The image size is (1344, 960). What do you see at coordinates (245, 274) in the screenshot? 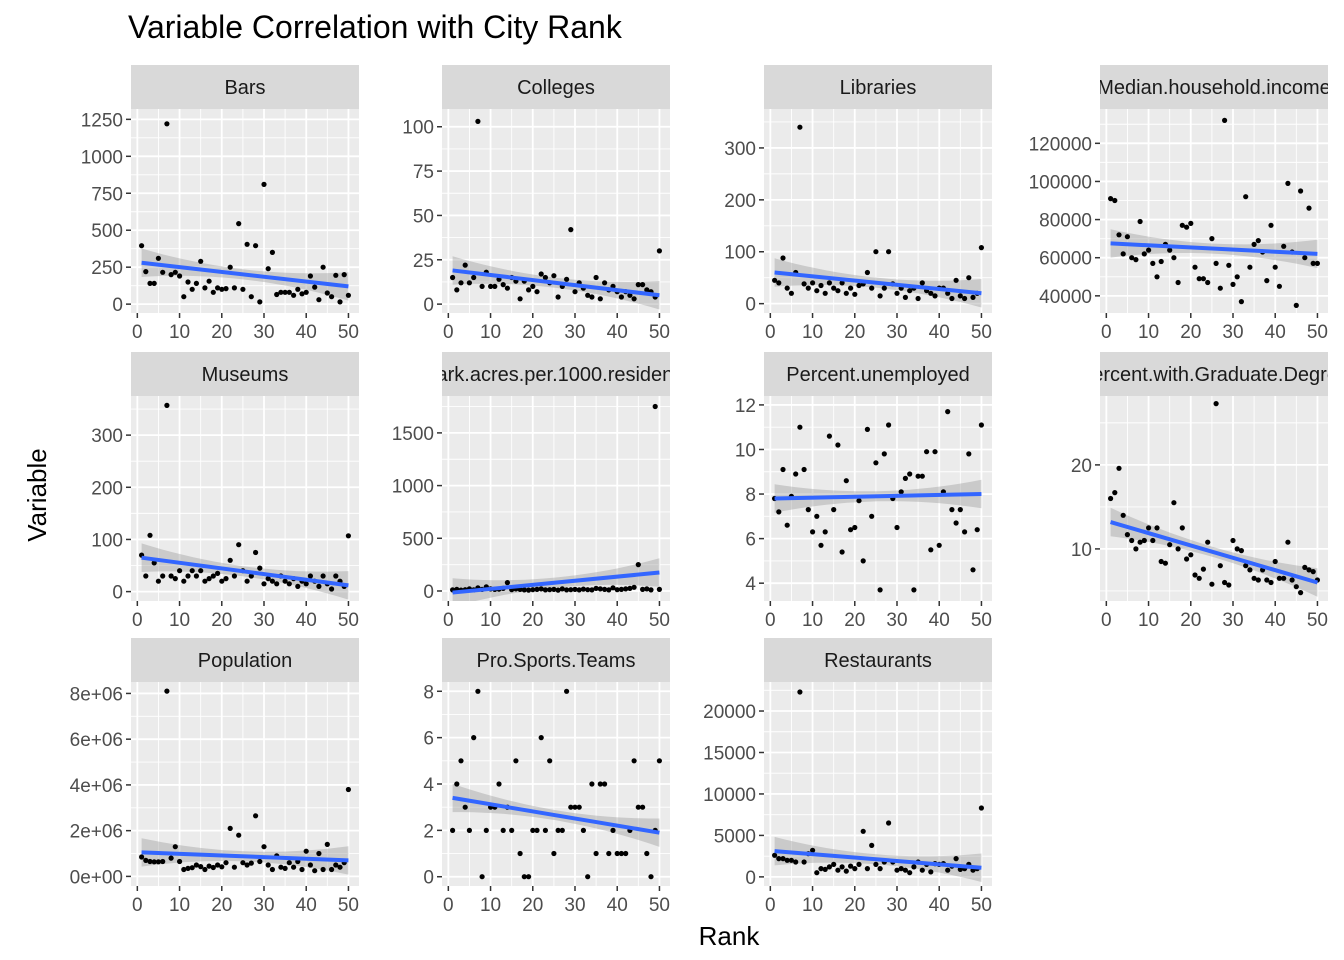
I see `trend-line` at bounding box center [245, 274].